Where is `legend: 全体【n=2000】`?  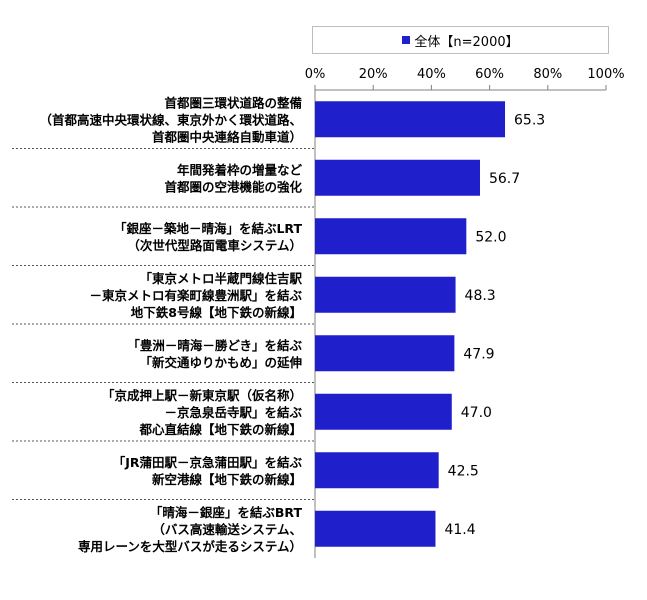
legend: 全体【n=2000】 is located at coordinates (460, 40).